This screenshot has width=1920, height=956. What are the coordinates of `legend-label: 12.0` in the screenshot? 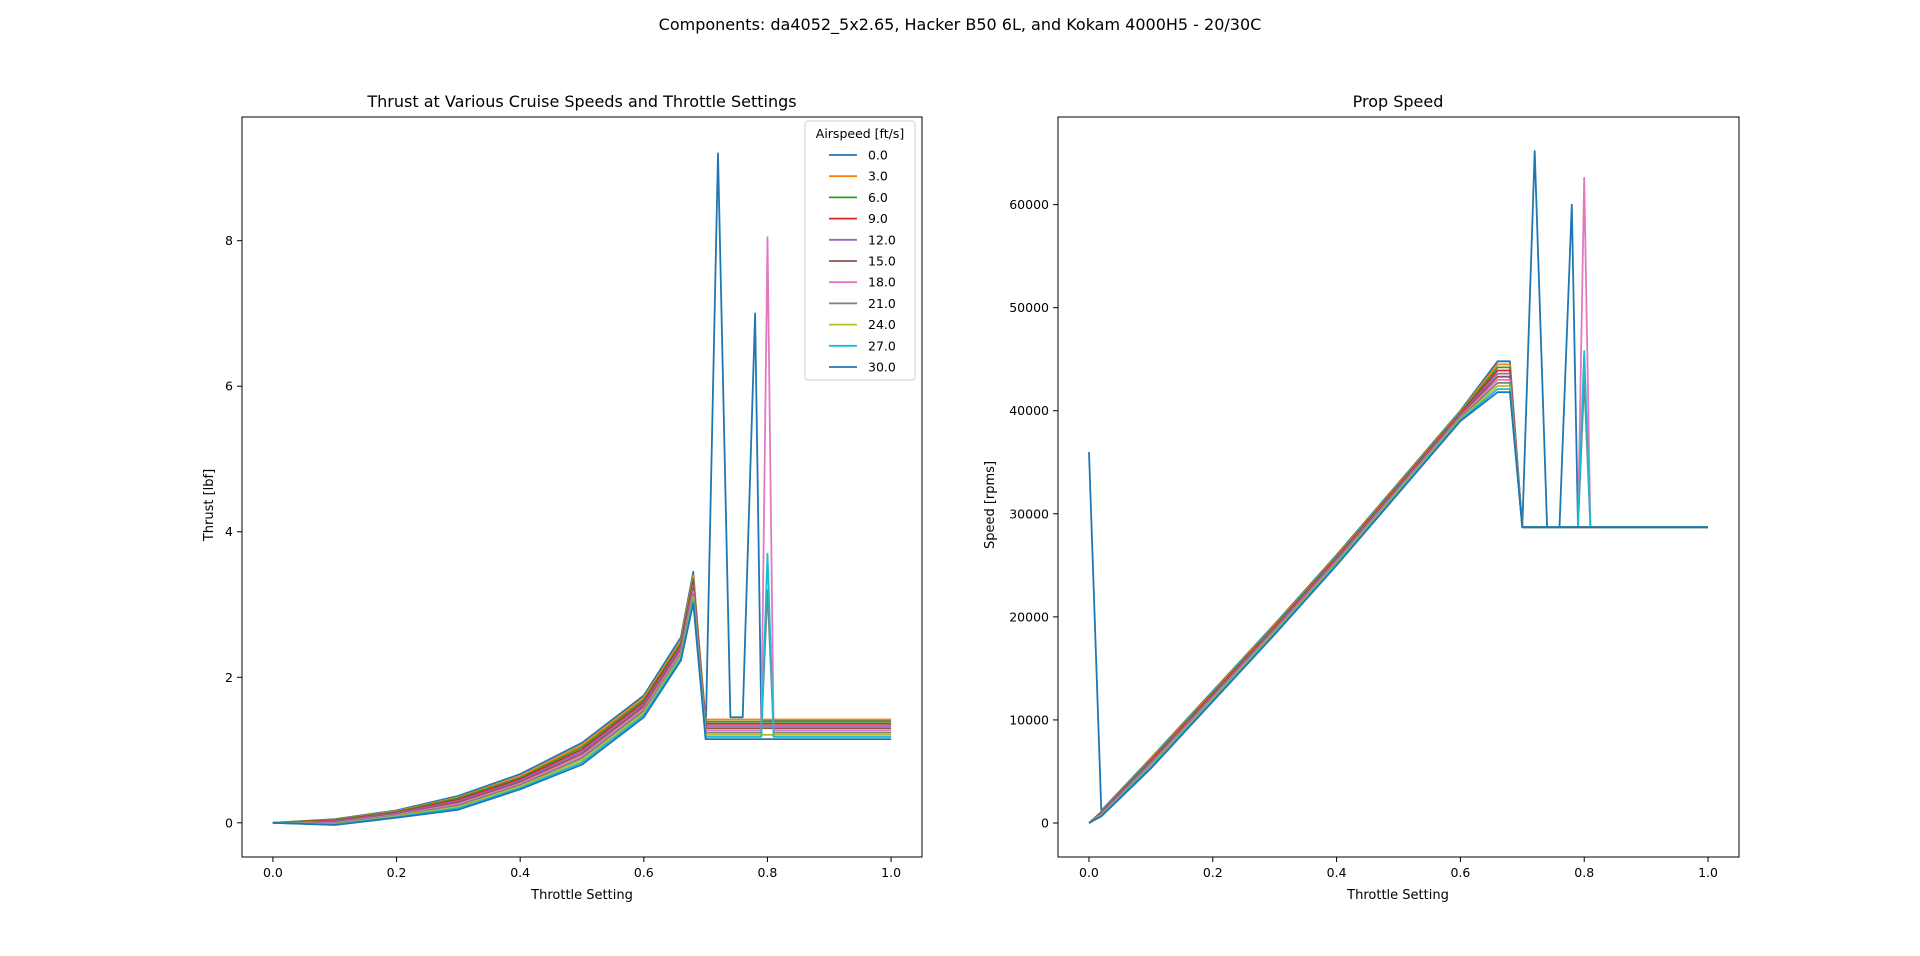 It's located at (882, 239).